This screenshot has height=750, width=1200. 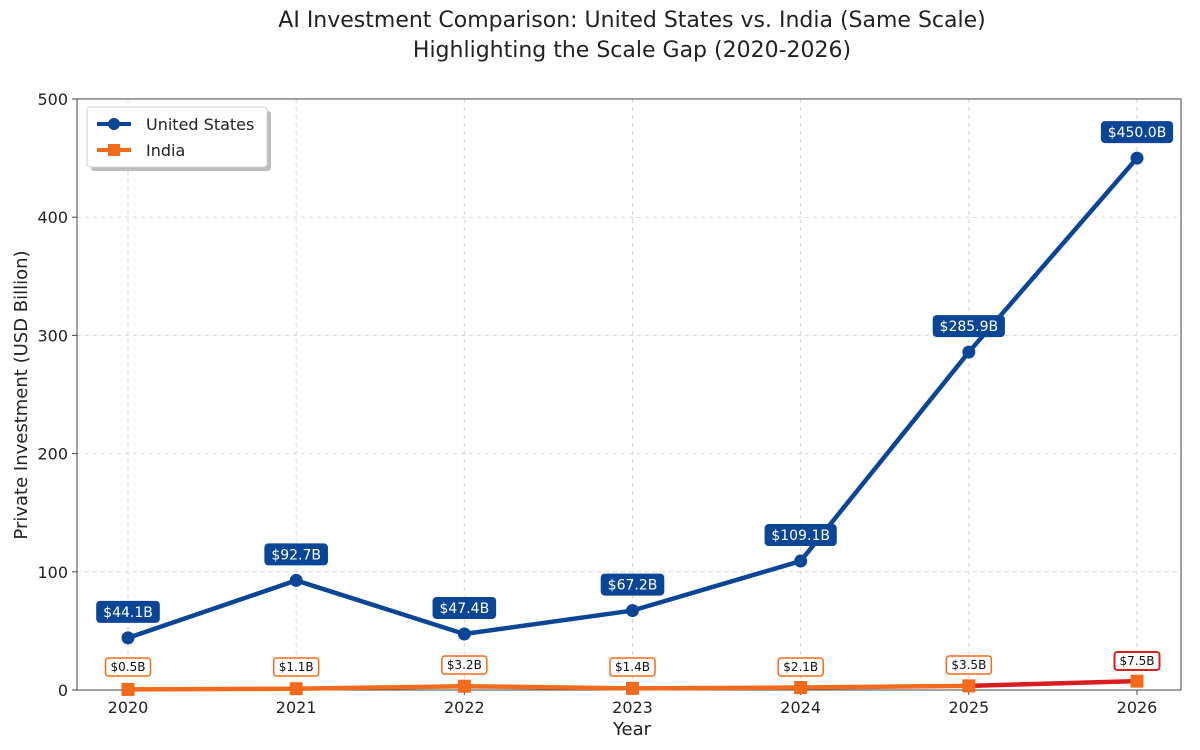 I want to click on x-axis-label: Year, so click(x=632, y=729).